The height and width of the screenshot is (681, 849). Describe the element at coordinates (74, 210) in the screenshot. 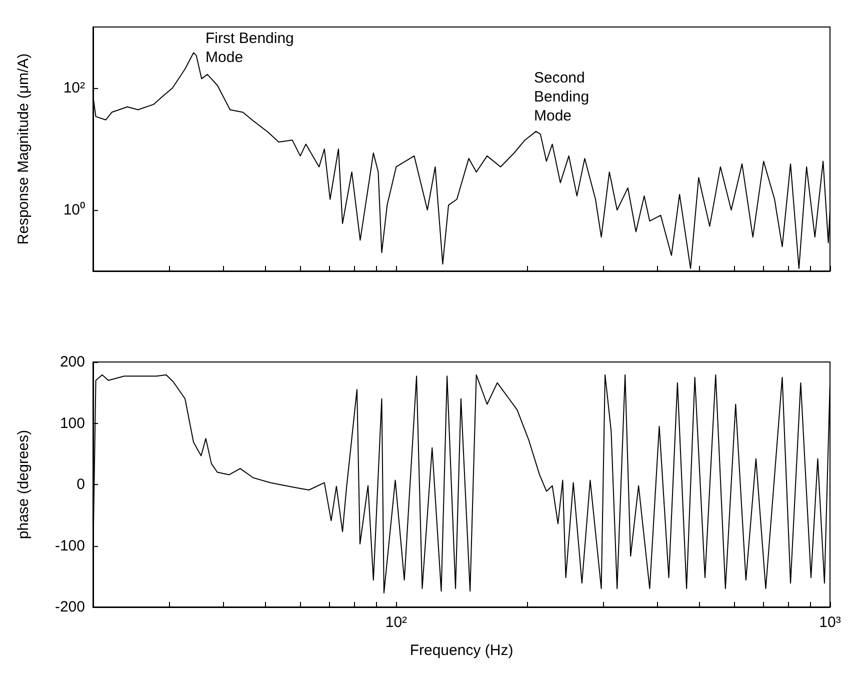

I see `y-tick-label: 10⁰` at that location.